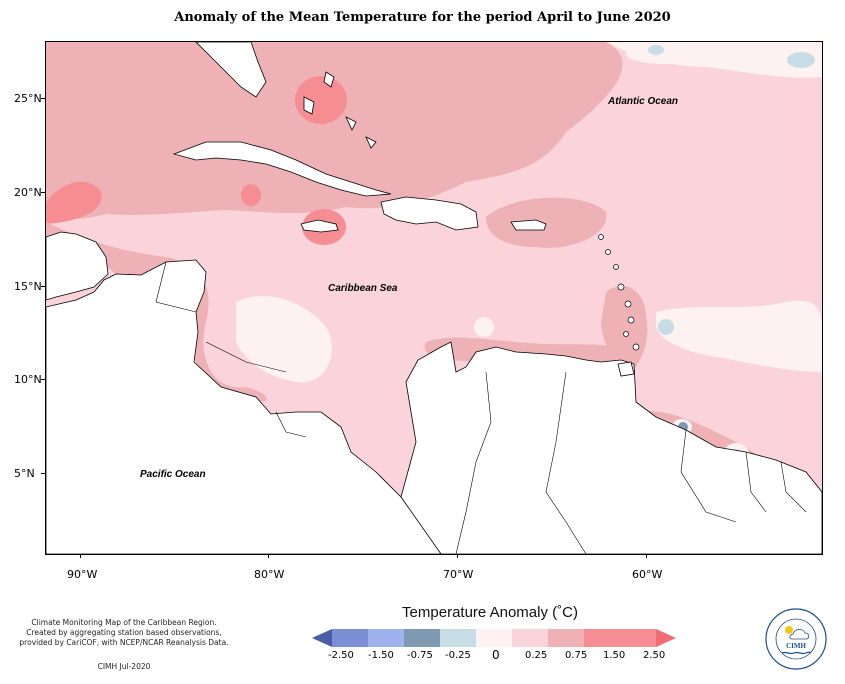 The image size is (845, 684). I want to click on cimh-logo: CIMH, so click(796, 639).